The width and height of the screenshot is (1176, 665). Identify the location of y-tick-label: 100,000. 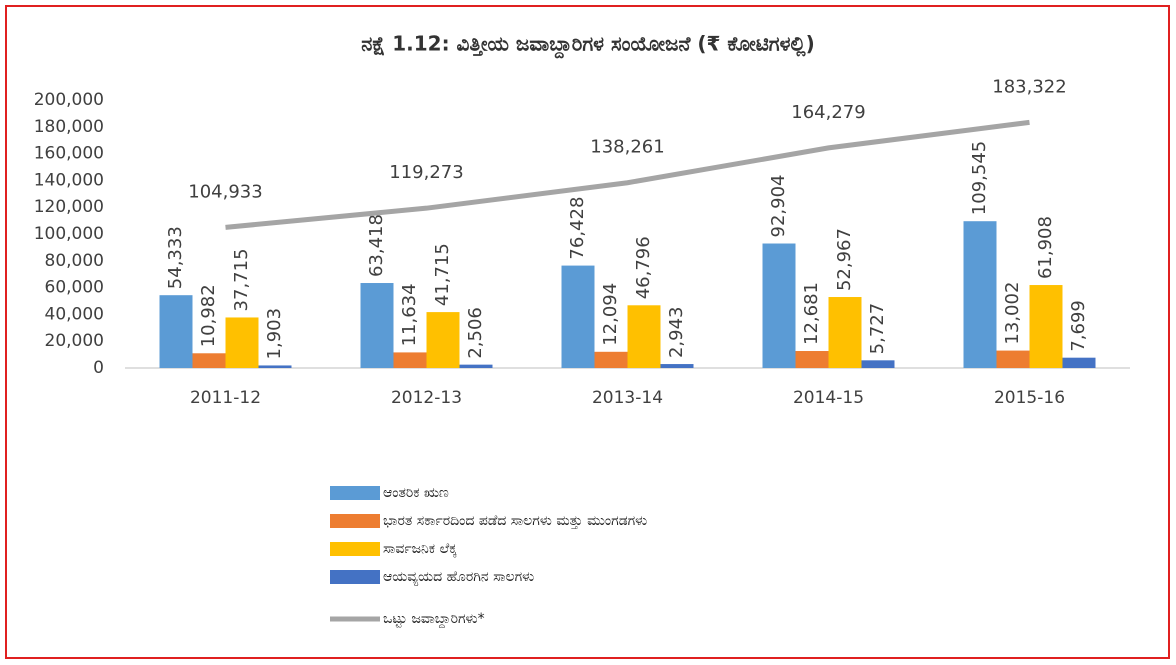
(69, 234).